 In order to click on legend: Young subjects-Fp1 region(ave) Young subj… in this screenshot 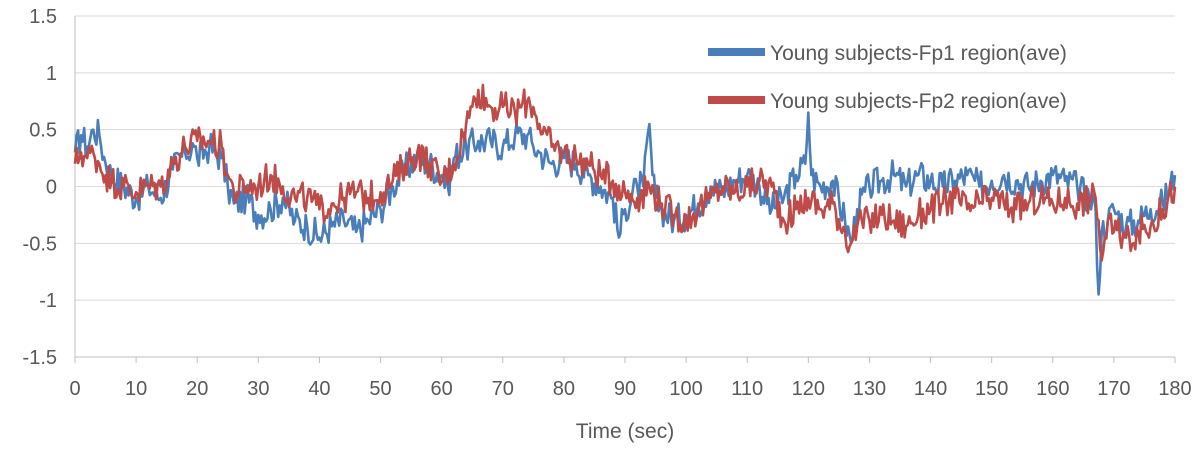, I will do `click(887, 77)`.